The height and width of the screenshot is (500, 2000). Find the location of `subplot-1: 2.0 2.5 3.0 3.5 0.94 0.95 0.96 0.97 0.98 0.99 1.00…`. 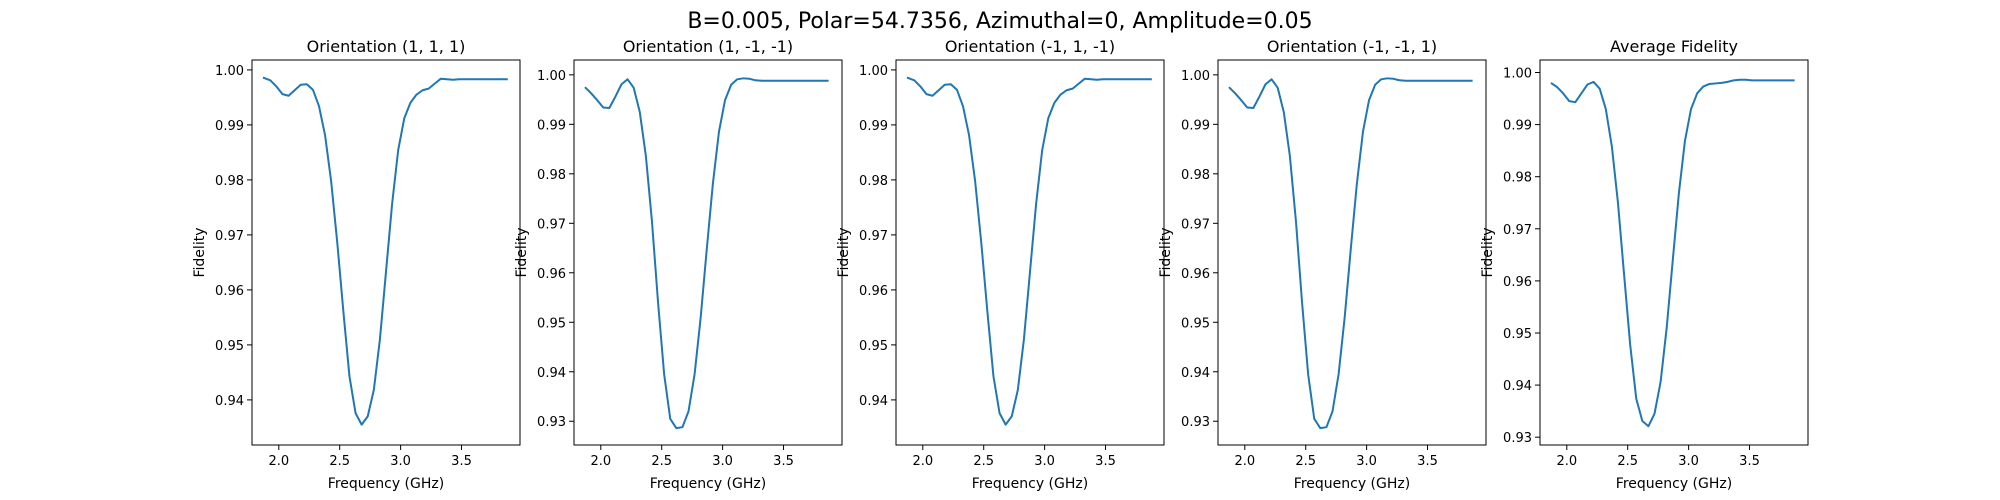

subplot-1: 2.0 2.5 3.0 3.5 0.94 0.95 0.96 0.97 0.98 0.99 1.00… is located at coordinates (356, 264).